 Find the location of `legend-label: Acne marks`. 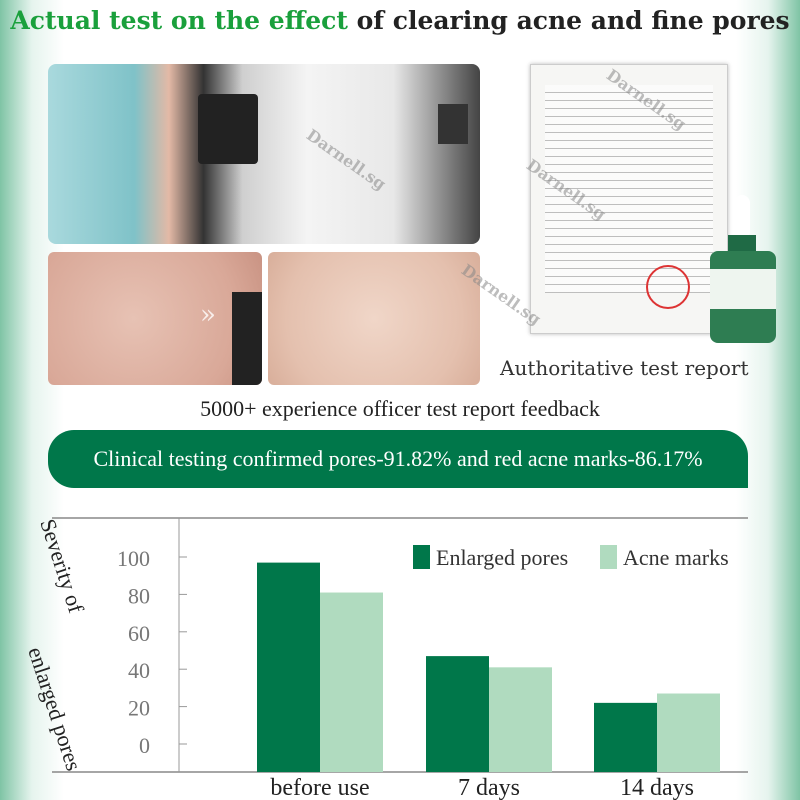

legend-label: Acne marks is located at coordinates (676, 557).